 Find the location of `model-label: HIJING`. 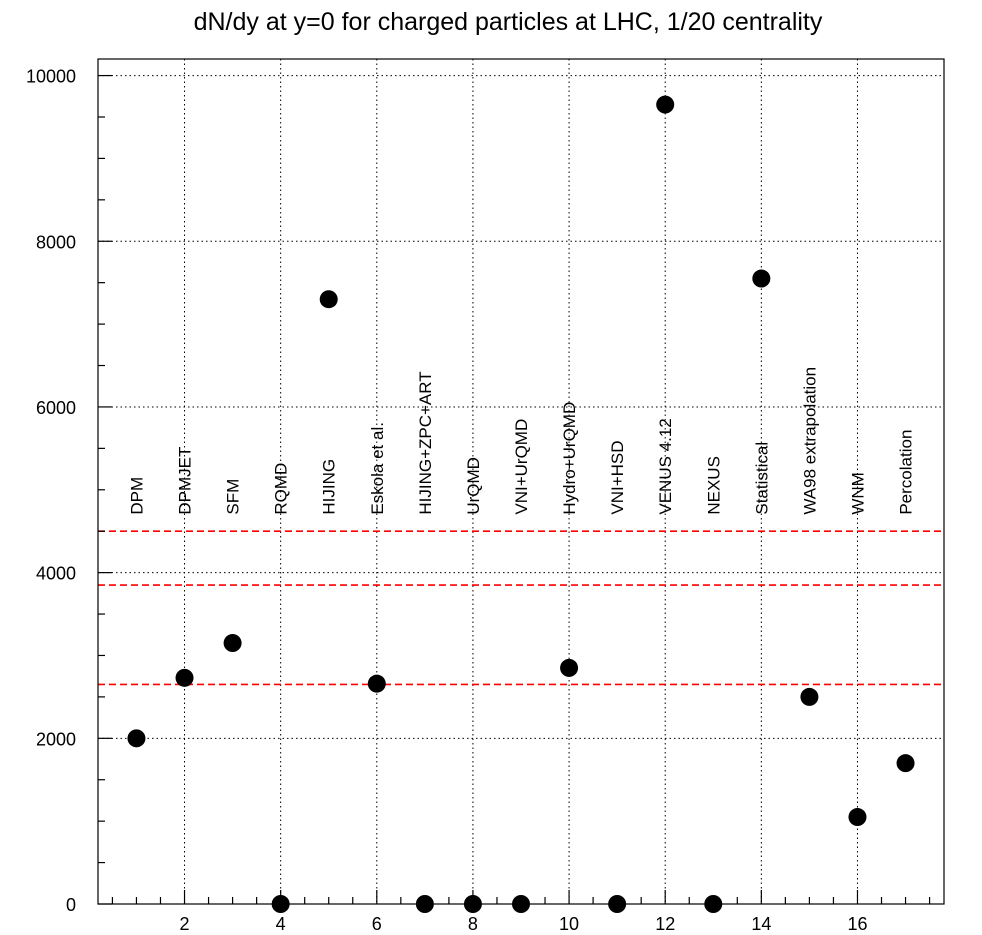

model-label: HIJING is located at coordinates (329, 487).